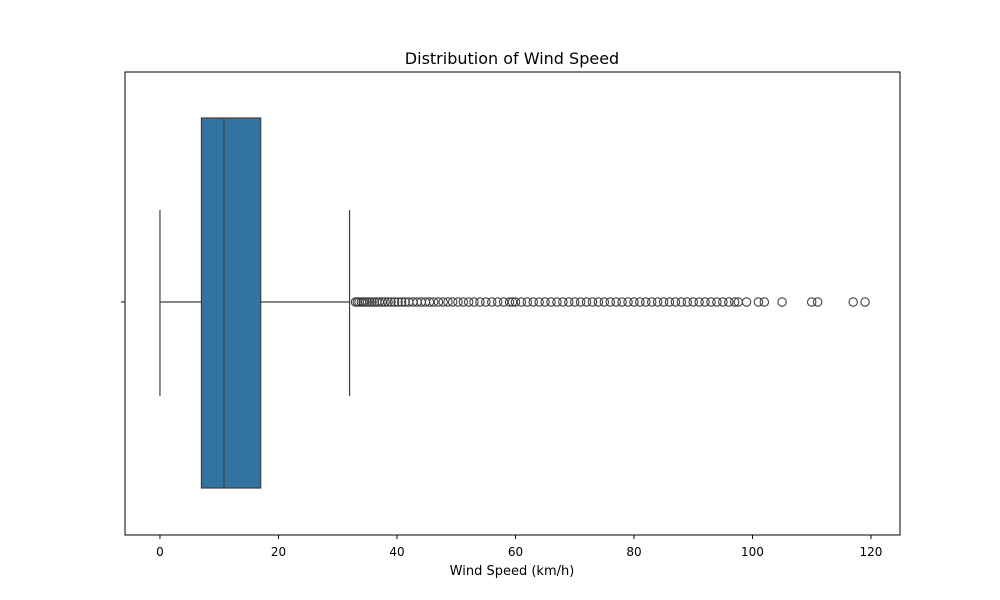  What do you see at coordinates (752, 552) in the screenshot?
I see `x-tick-label: 100` at bounding box center [752, 552].